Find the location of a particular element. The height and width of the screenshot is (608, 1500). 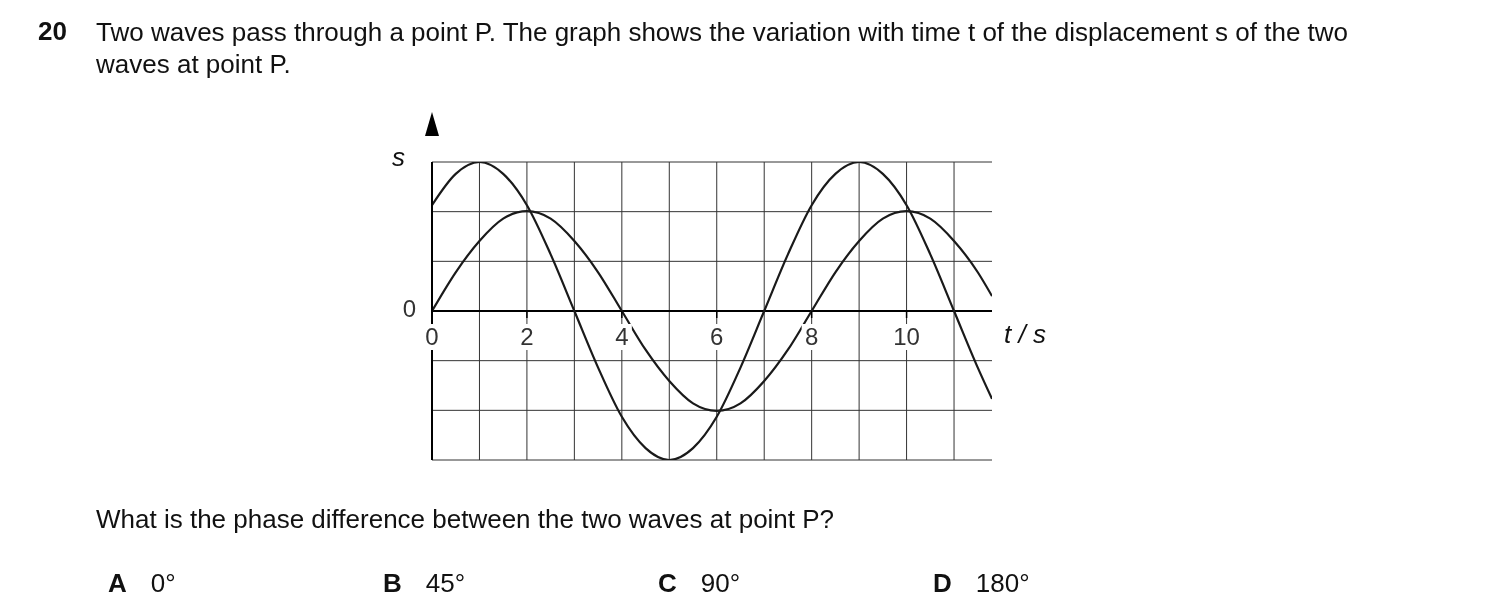

x-tick-label: 10 is located at coordinates (906, 336).